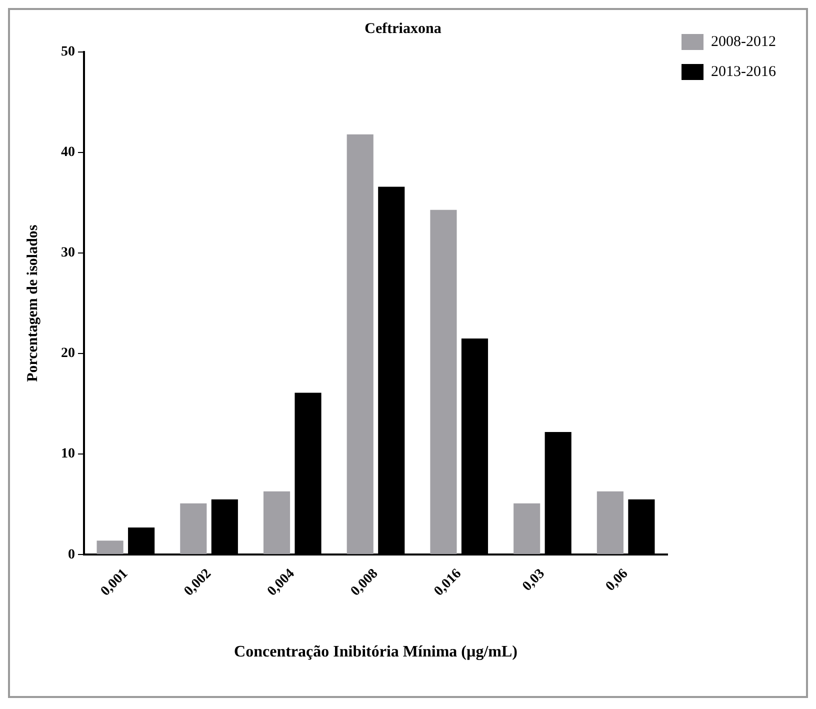  I want to click on x-tick-label: 0,06, so click(617, 580).